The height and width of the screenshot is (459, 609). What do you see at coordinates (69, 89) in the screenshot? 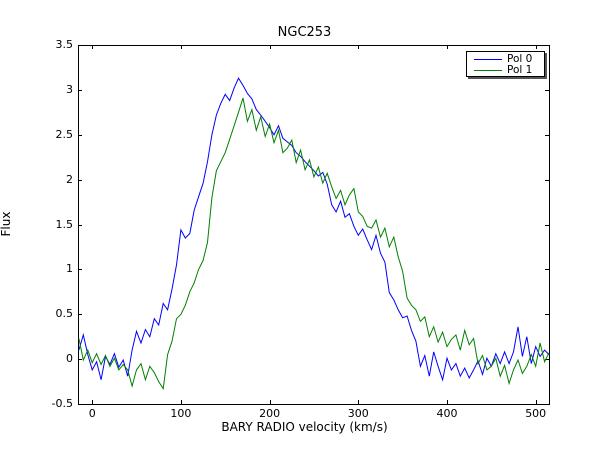
I see `y-tick-label: 3` at bounding box center [69, 89].